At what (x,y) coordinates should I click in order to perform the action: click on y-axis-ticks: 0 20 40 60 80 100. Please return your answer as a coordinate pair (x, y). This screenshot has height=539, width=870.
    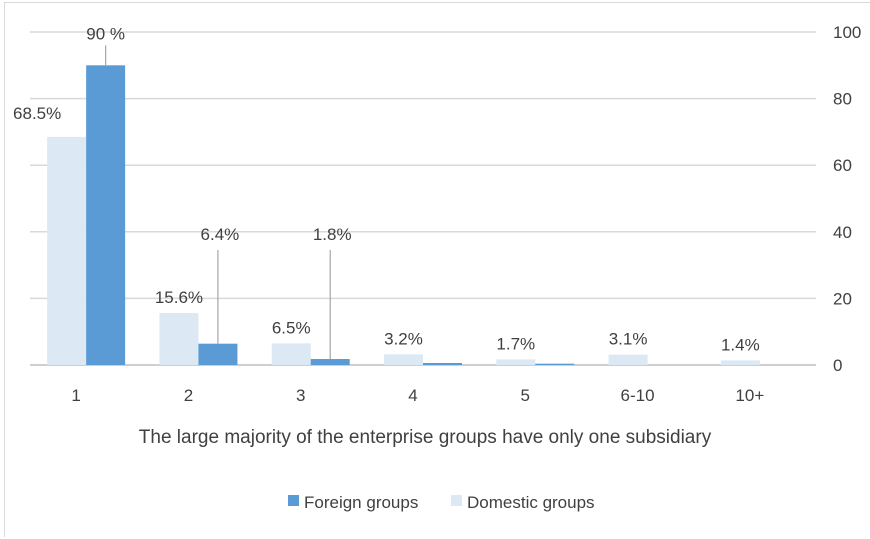
    Looking at the image, I should click on (847, 199).